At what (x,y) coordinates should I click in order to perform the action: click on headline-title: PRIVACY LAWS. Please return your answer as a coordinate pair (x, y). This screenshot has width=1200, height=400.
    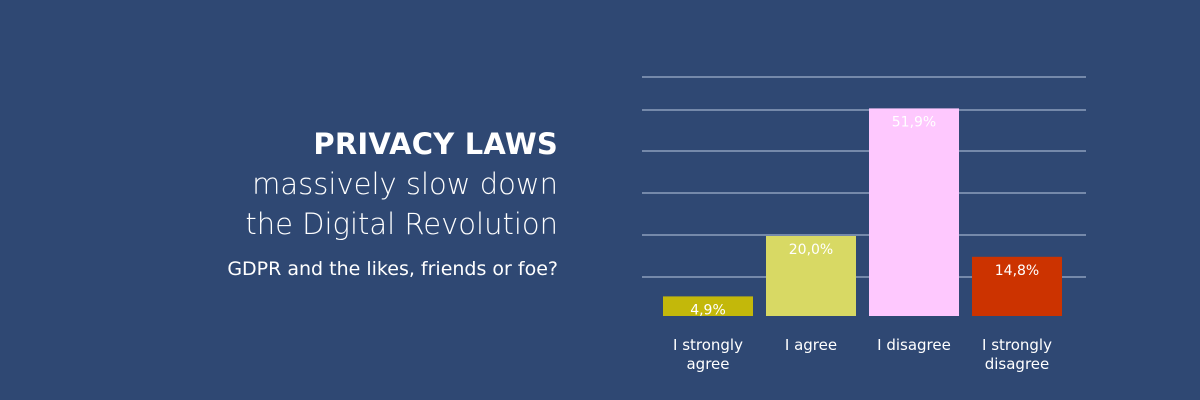
    Looking at the image, I should click on (435, 144).